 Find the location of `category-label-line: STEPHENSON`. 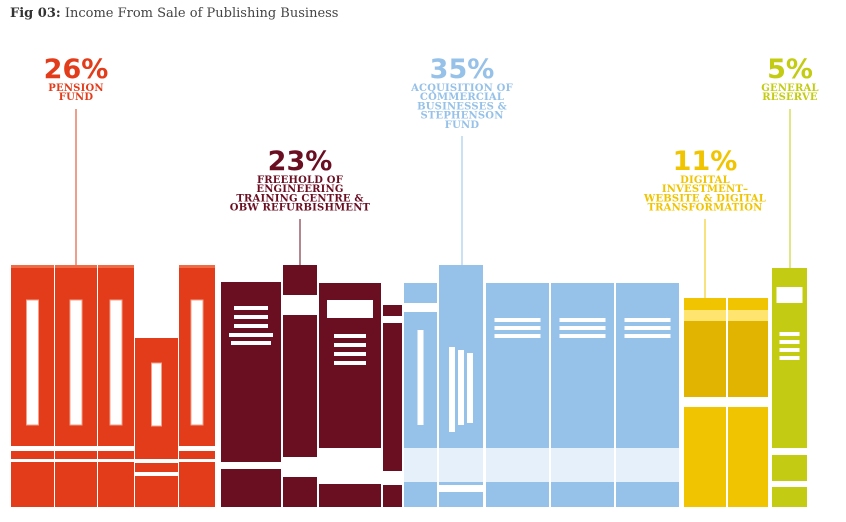

category-label-line: STEPHENSON is located at coordinates (461, 116).